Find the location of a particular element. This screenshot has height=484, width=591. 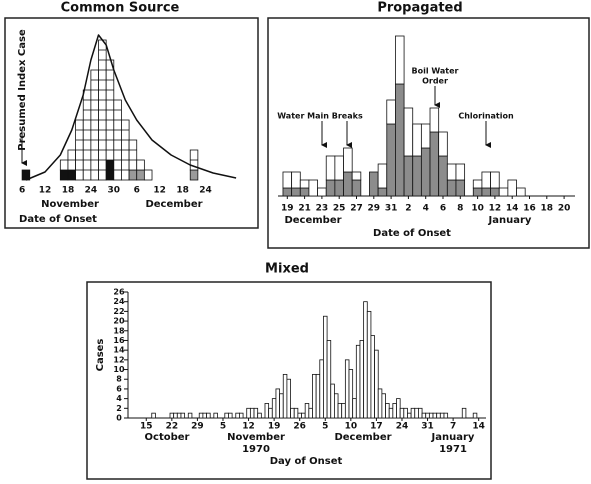

x-tick-label: 24 is located at coordinates (402, 427).